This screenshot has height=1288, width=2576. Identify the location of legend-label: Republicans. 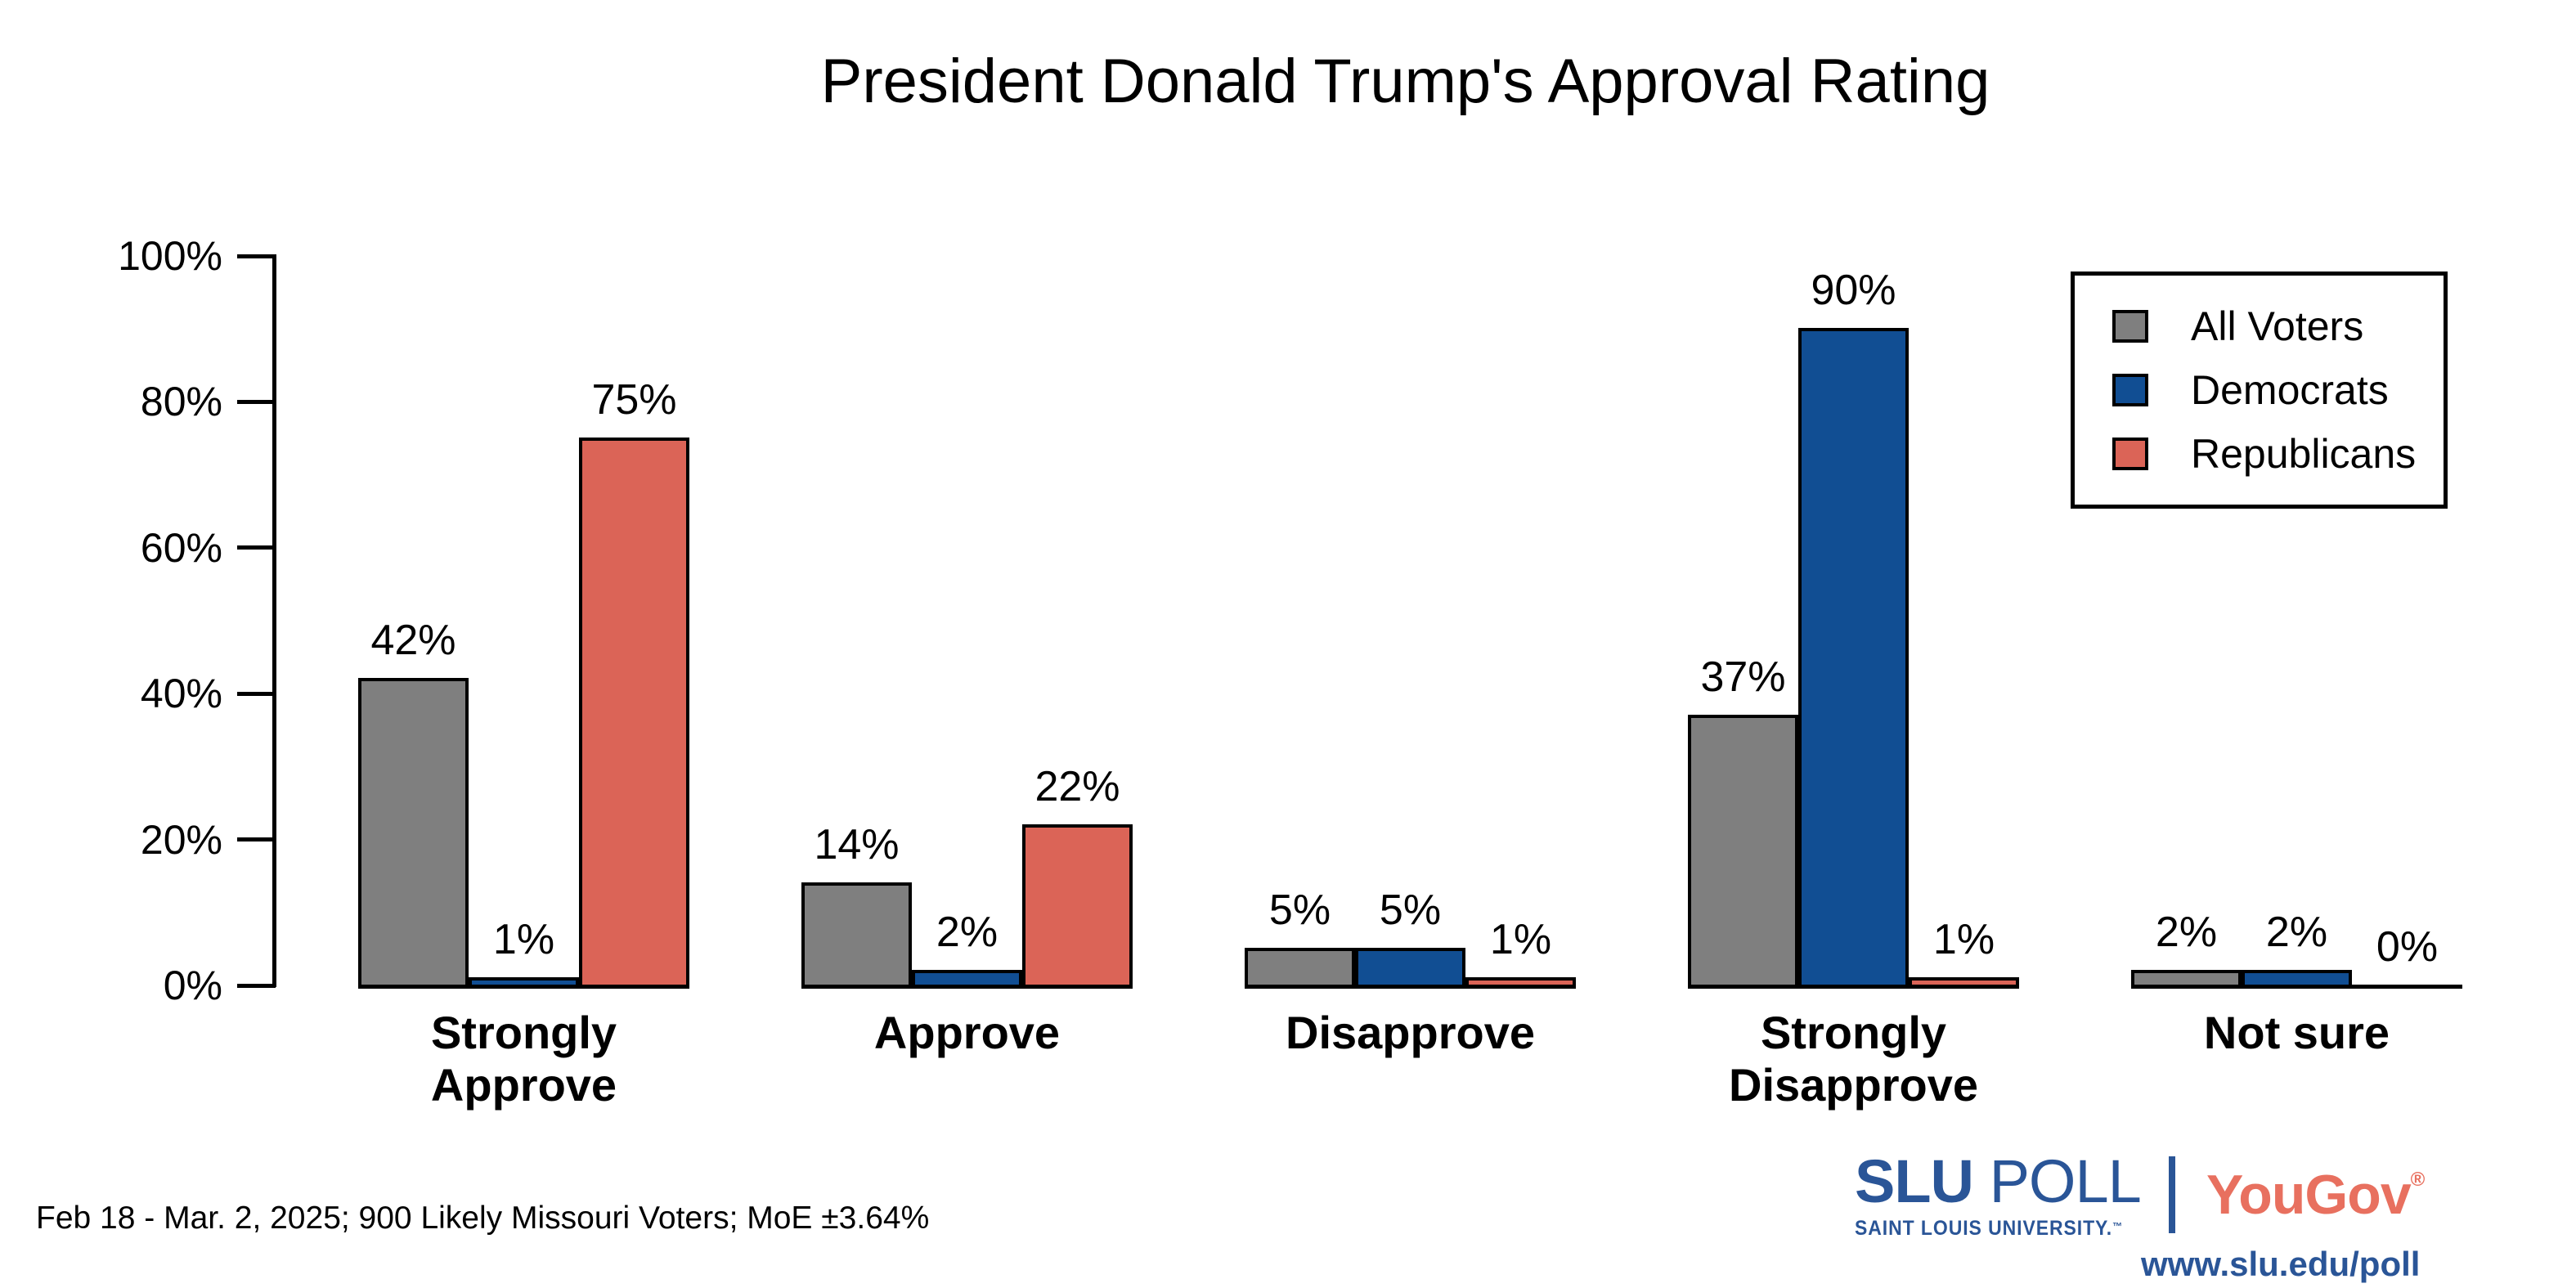
(2304, 454).